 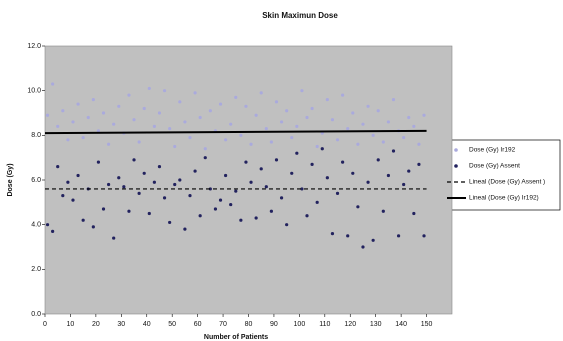 I want to click on y-axis-label: Dose (Gy), so click(x=10, y=179).